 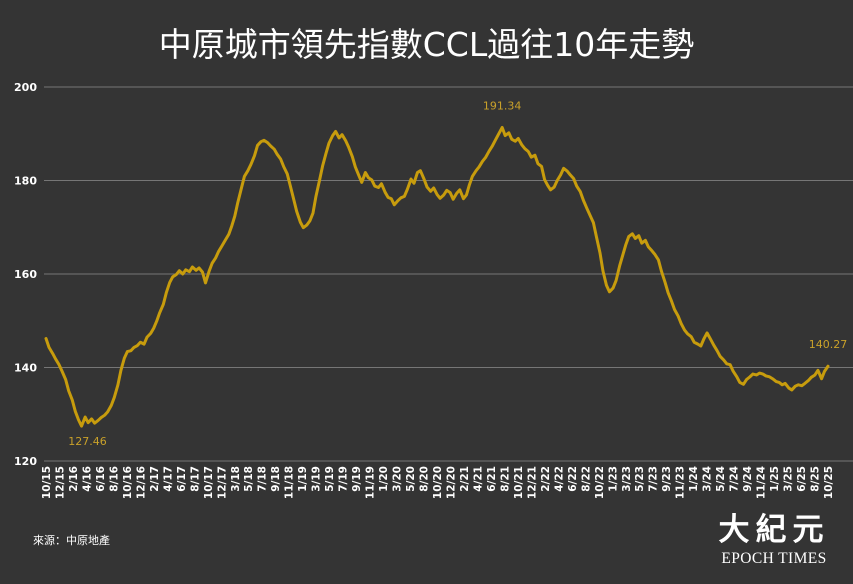 What do you see at coordinates (600, 482) in the screenshot?
I see `x-tick-label: 10/22` at bounding box center [600, 482].